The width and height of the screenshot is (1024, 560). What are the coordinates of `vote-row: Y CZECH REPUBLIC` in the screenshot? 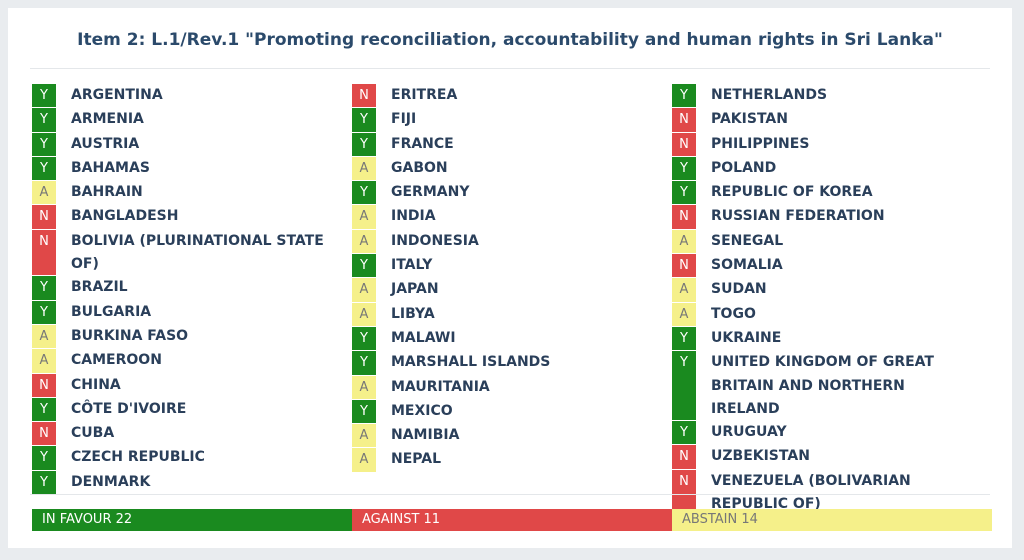 It's located at (182, 458).